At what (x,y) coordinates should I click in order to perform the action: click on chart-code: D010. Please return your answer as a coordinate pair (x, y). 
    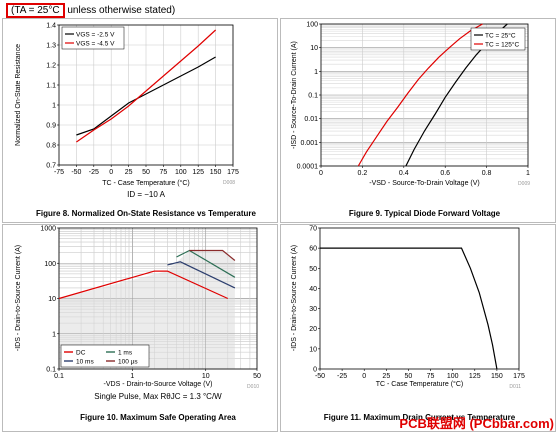
    Looking at the image, I should click on (253, 387).